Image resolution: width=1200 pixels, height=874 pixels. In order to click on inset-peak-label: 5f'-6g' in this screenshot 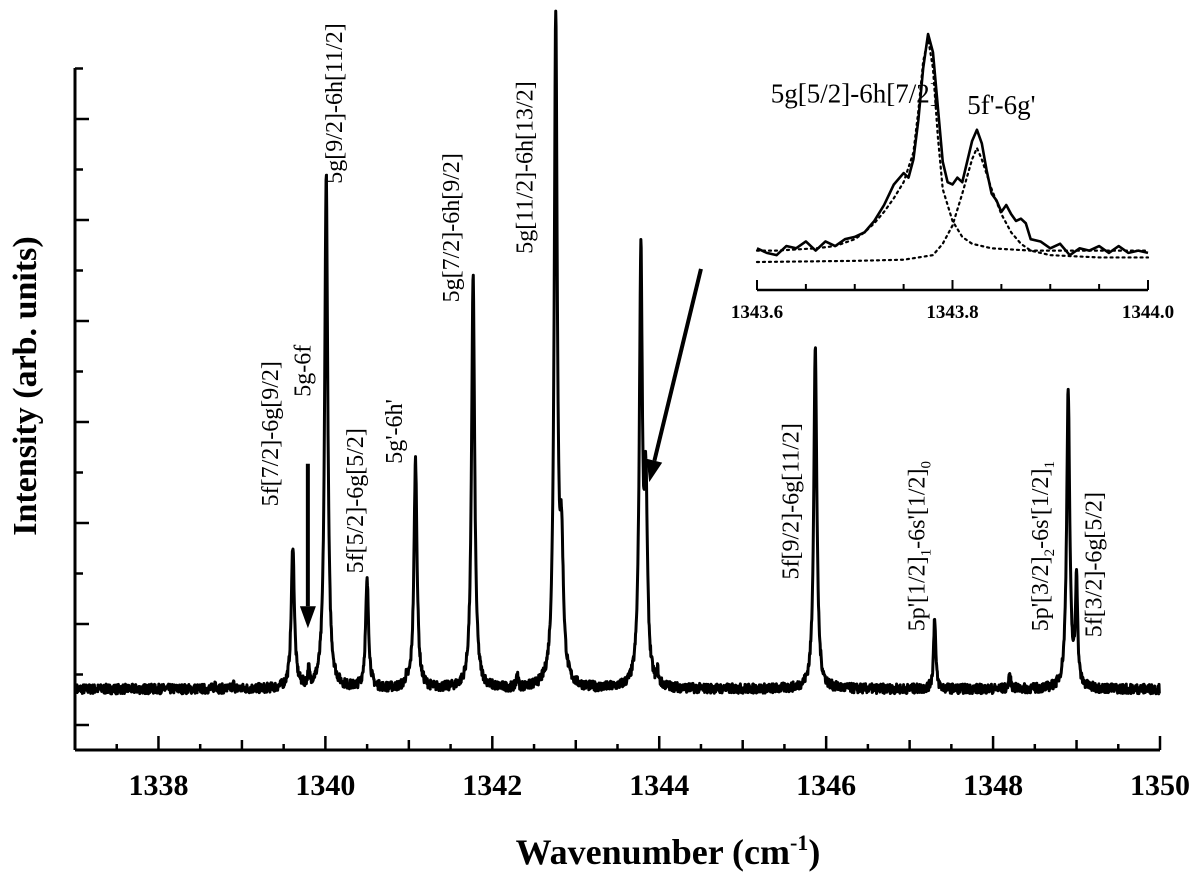, I will do `click(1001, 105)`.